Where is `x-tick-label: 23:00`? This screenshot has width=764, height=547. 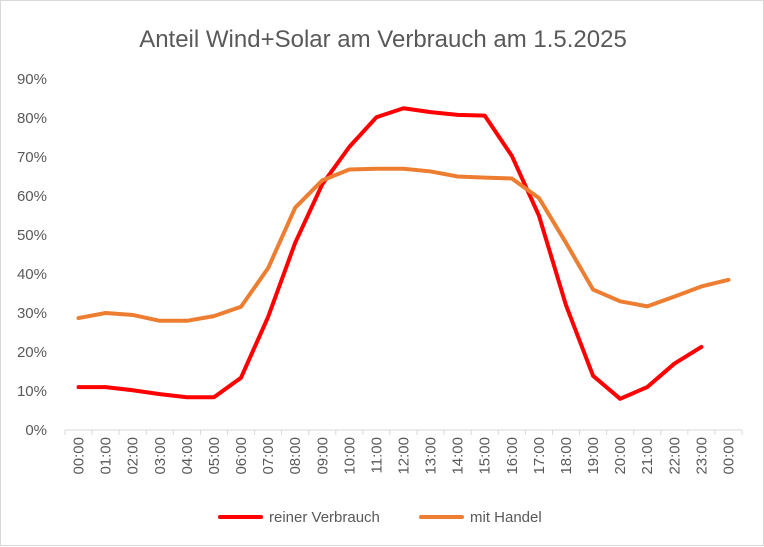
x-tick-label: 23:00 is located at coordinates (701, 456).